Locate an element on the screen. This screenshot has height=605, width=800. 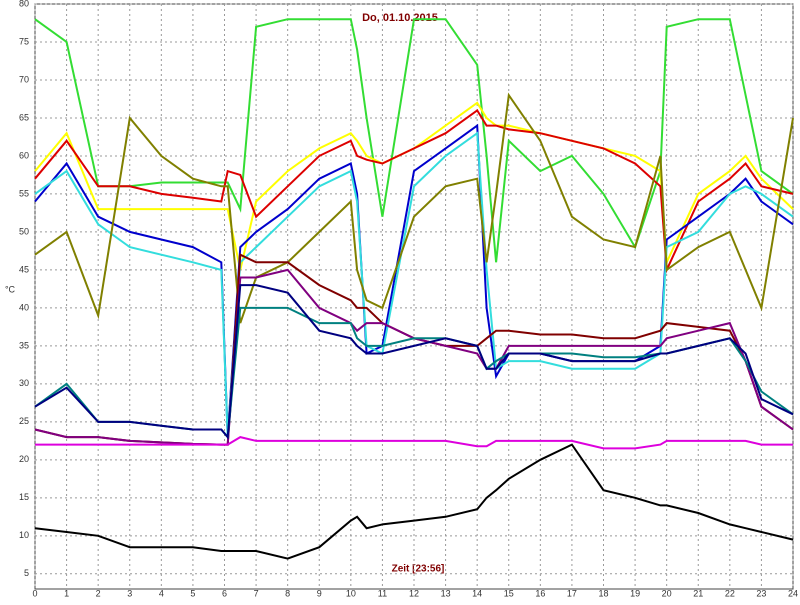
series-line is located at coordinates (414, 443).